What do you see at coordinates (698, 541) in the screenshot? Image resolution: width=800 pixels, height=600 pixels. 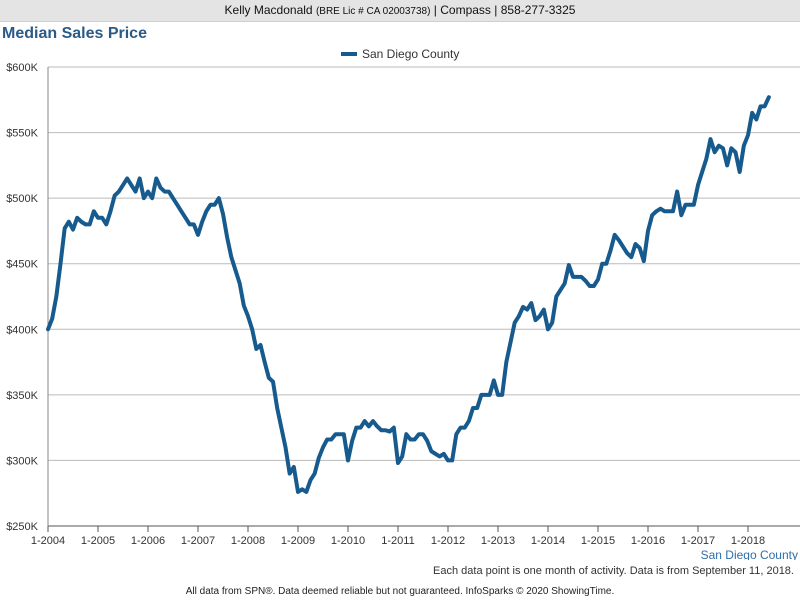 I see `x-tick-label: 1-2017` at bounding box center [698, 541].